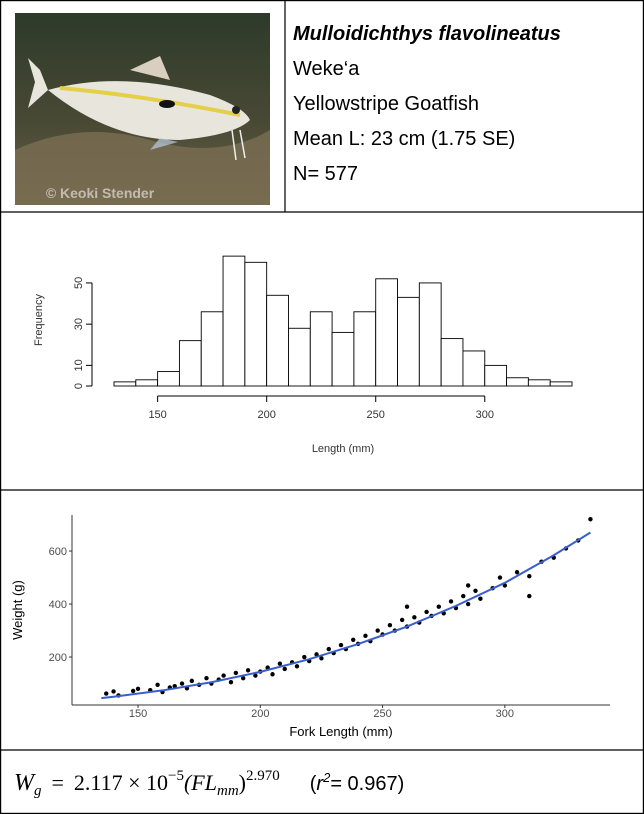 The height and width of the screenshot is (814, 644). I want to click on formula-part: W, so click(25, 783).